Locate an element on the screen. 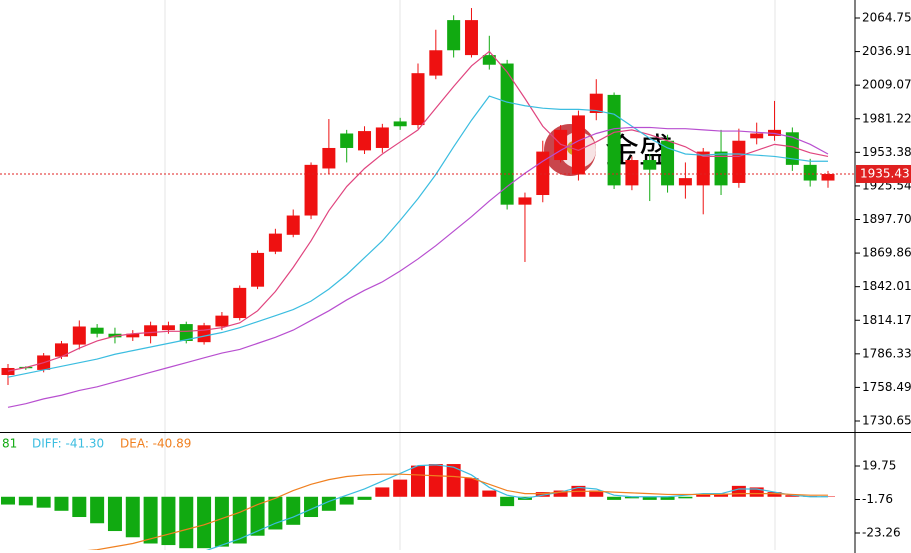  y-tick-label: 1730.65 is located at coordinates (886, 420).